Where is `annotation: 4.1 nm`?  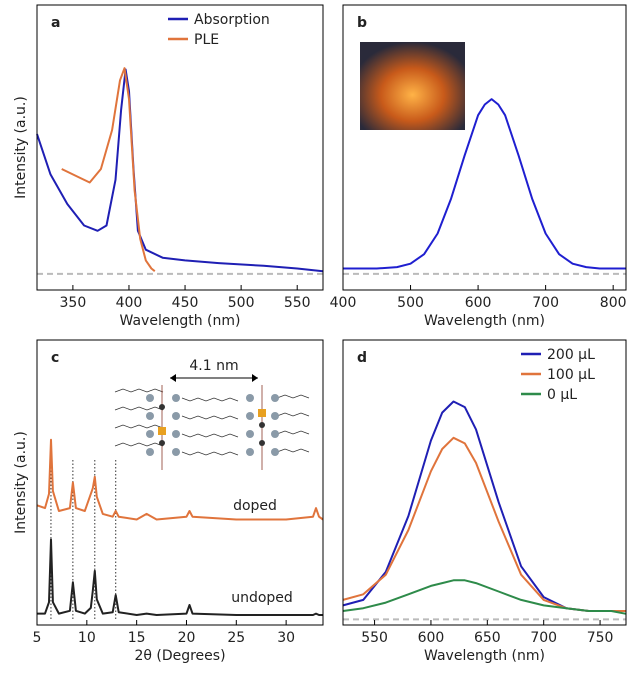 annotation: 4.1 nm is located at coordinates (213, 366).